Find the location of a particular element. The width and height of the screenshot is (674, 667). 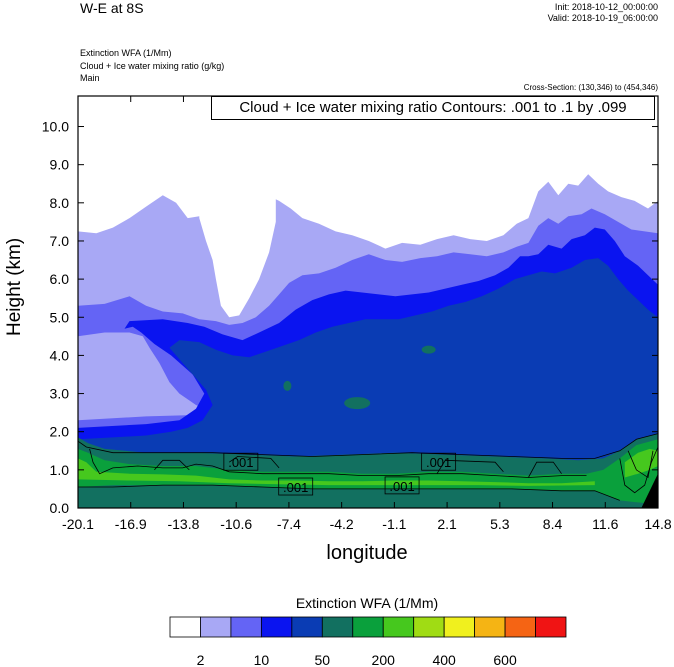

x-tick-label: 8.4 is located at coordinates (553, 524).